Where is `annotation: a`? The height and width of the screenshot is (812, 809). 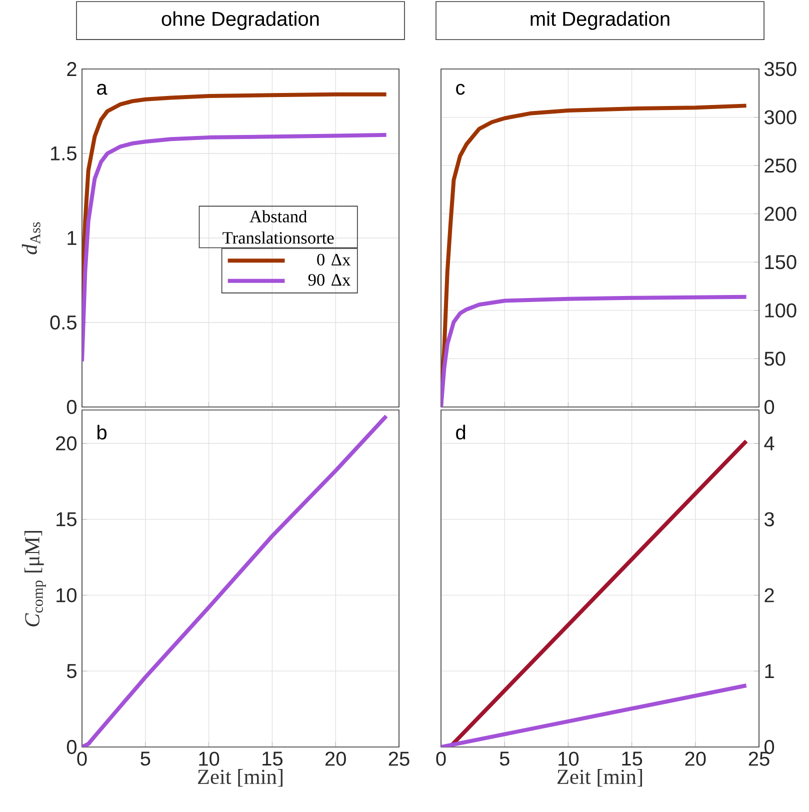
annotation: a is located at coordinates (102, 89).